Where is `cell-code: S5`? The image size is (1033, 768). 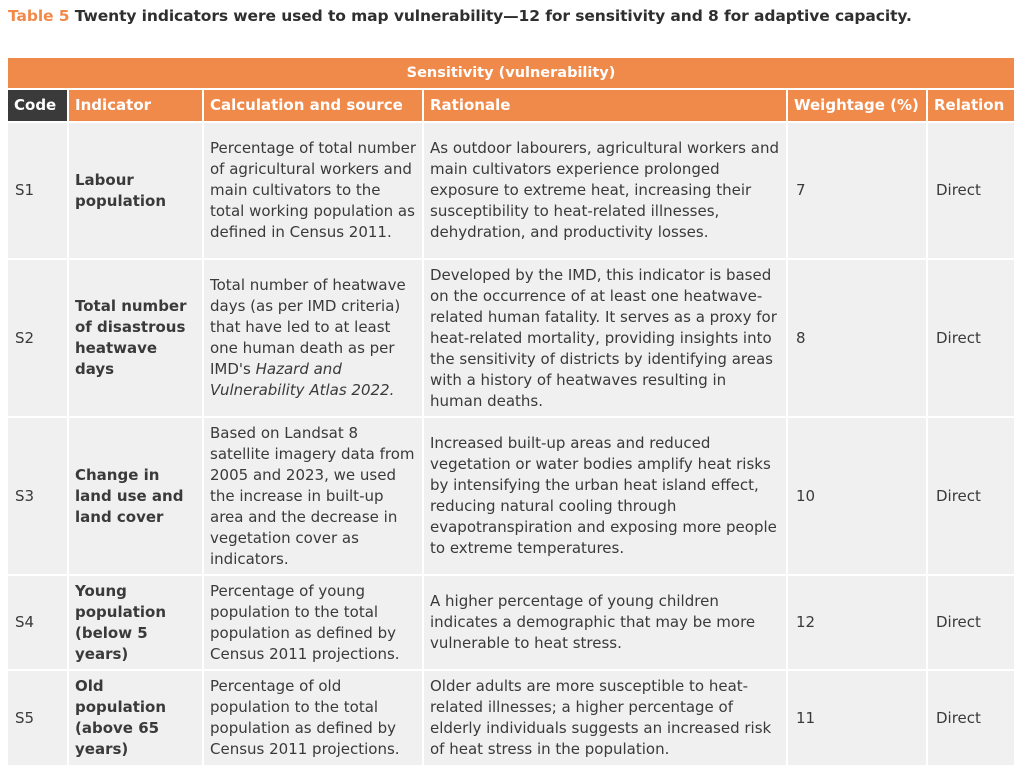
cell-code: S5 is located at coordinates (38, 719).